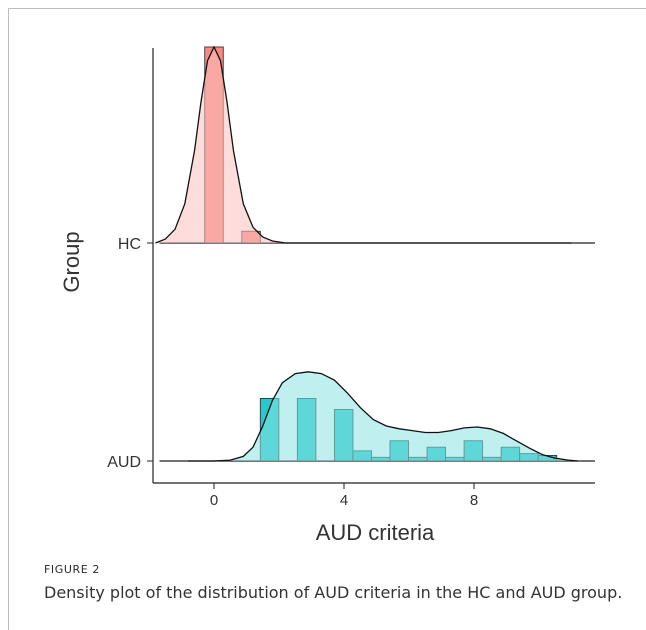  What do you see at coordinates (129, 244) in the screenshot?
I see `y-tick-label-hc: HC` at bounding box center [129, 244].